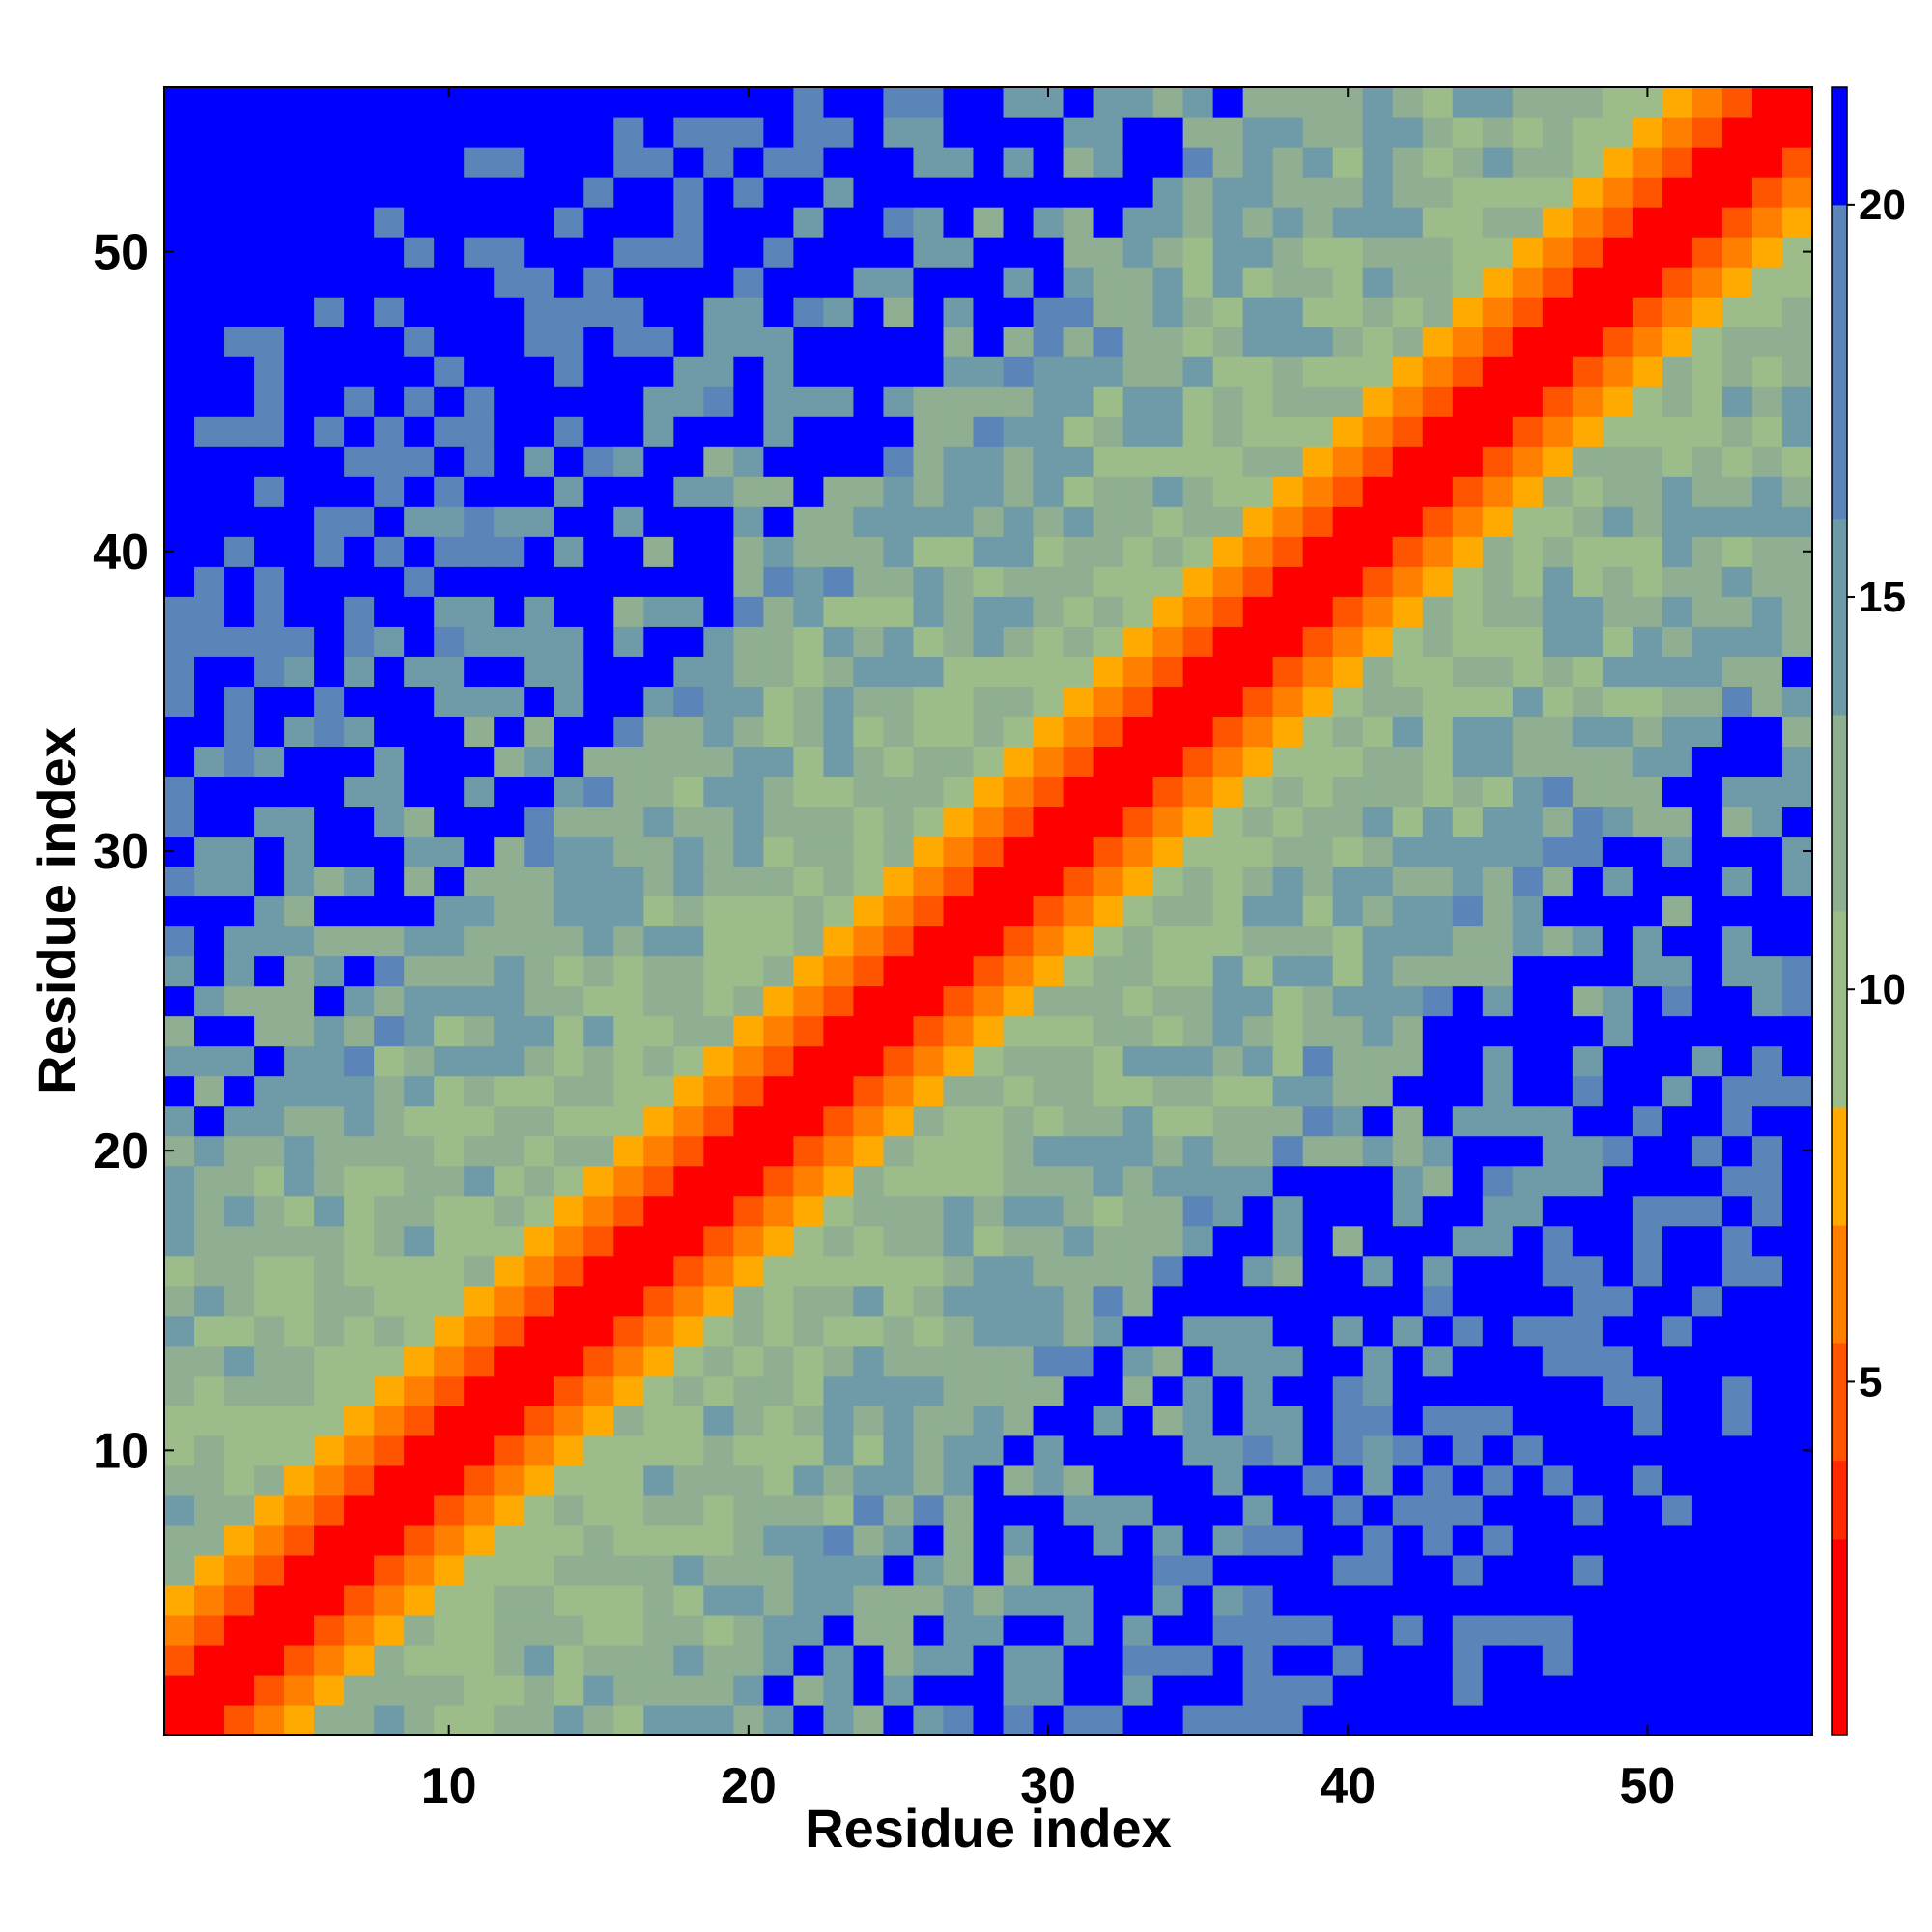 The image size is (1932, 1932). What do you see at coordinates (1839, 362) in the screenshot?
I see `colorbar-segment` at bounding box center [1839, 362].